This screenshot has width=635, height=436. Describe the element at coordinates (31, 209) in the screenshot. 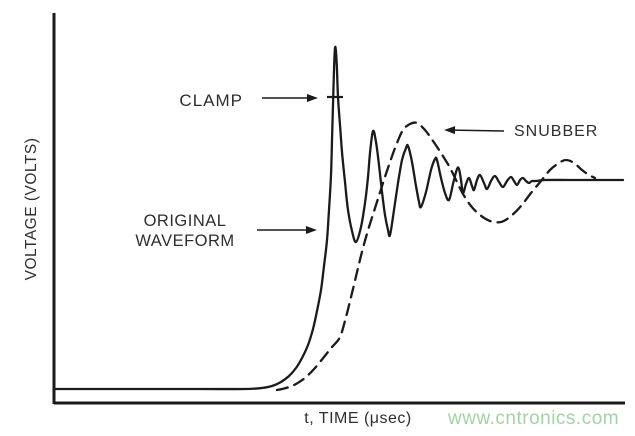

I see `y-axis-label: VOLTAGE (VOLTS)` at that location.